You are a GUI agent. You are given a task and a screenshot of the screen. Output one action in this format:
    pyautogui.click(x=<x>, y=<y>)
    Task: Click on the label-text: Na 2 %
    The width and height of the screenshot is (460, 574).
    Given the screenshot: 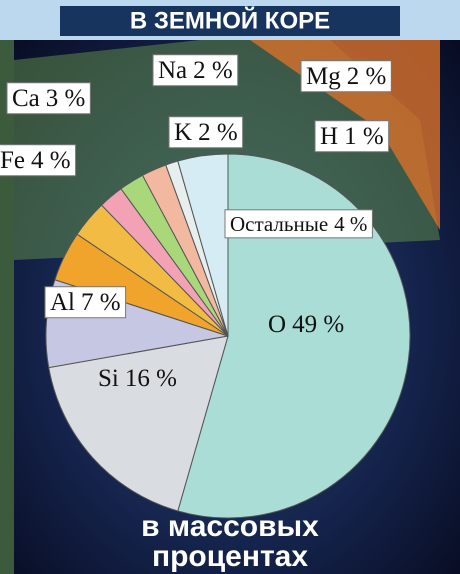 What is the action you would take?
    pyautogui.click(x=195, y=70)
    